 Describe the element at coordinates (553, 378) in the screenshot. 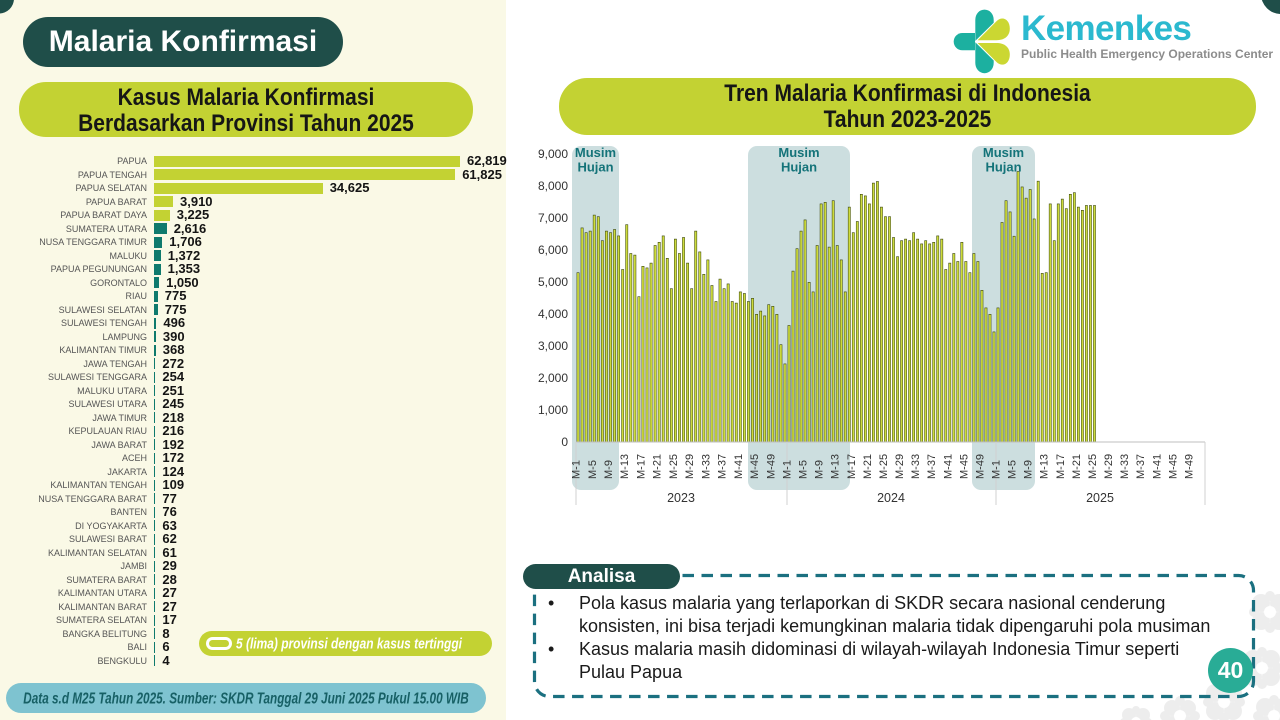

I see `svg-text: 2,000` at that location.